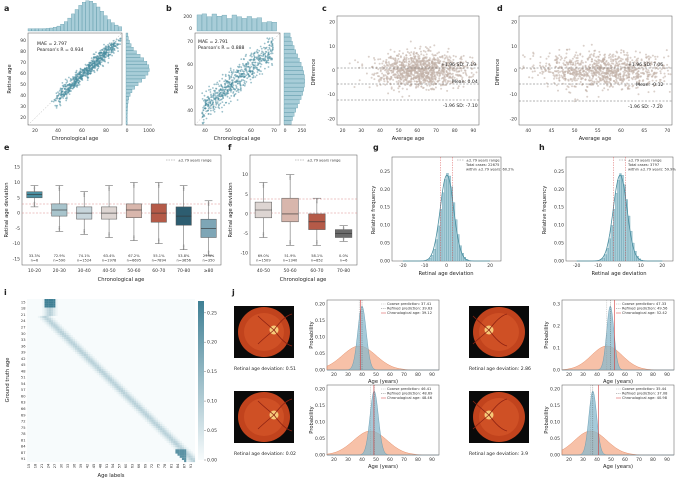 This screenshot has width=685, height=481. I want to click on ytick-label: 10, so click(332, 47).